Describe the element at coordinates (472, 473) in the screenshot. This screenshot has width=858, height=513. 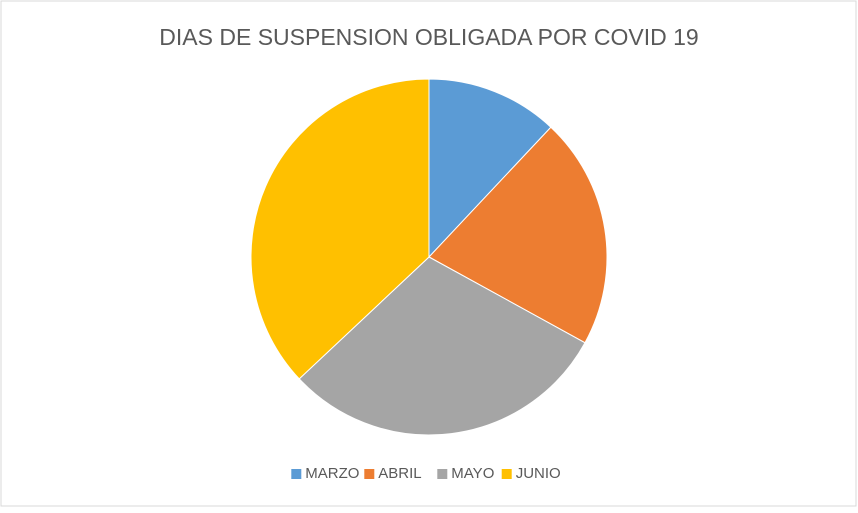
I see `legend-label: MAYO` at that location.